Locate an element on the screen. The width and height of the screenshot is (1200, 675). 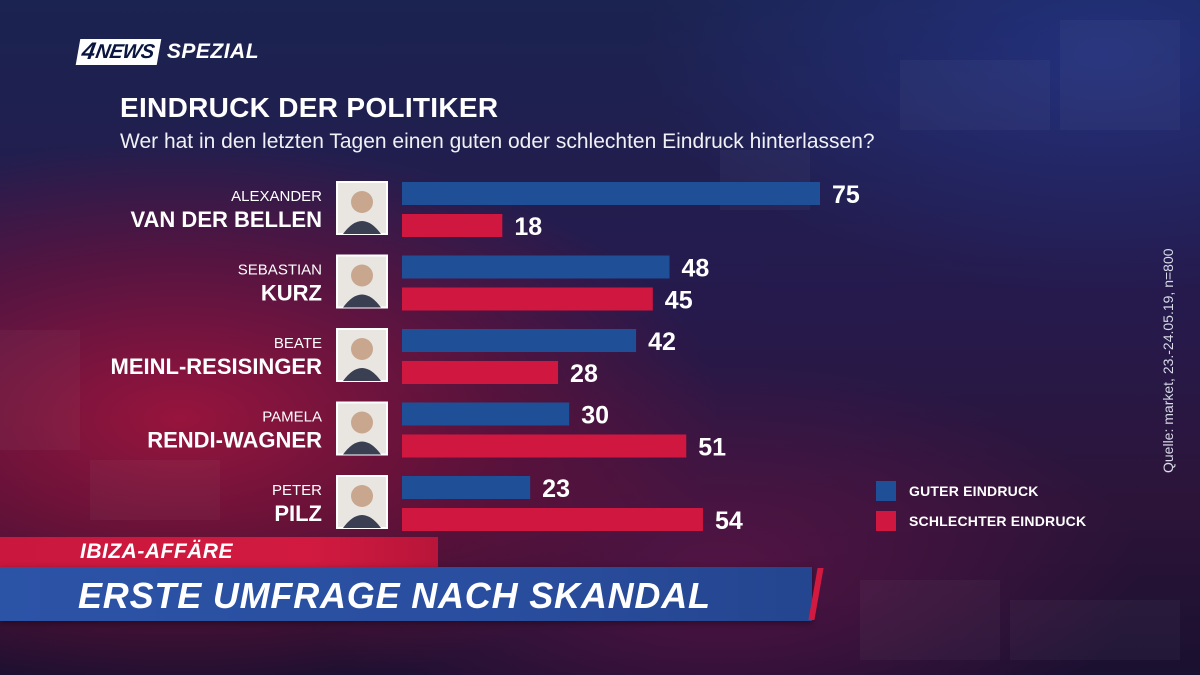
ticker-headline: ERSTE UMFRAGE NACH SKANDAL is located at coordinates (394, 595).